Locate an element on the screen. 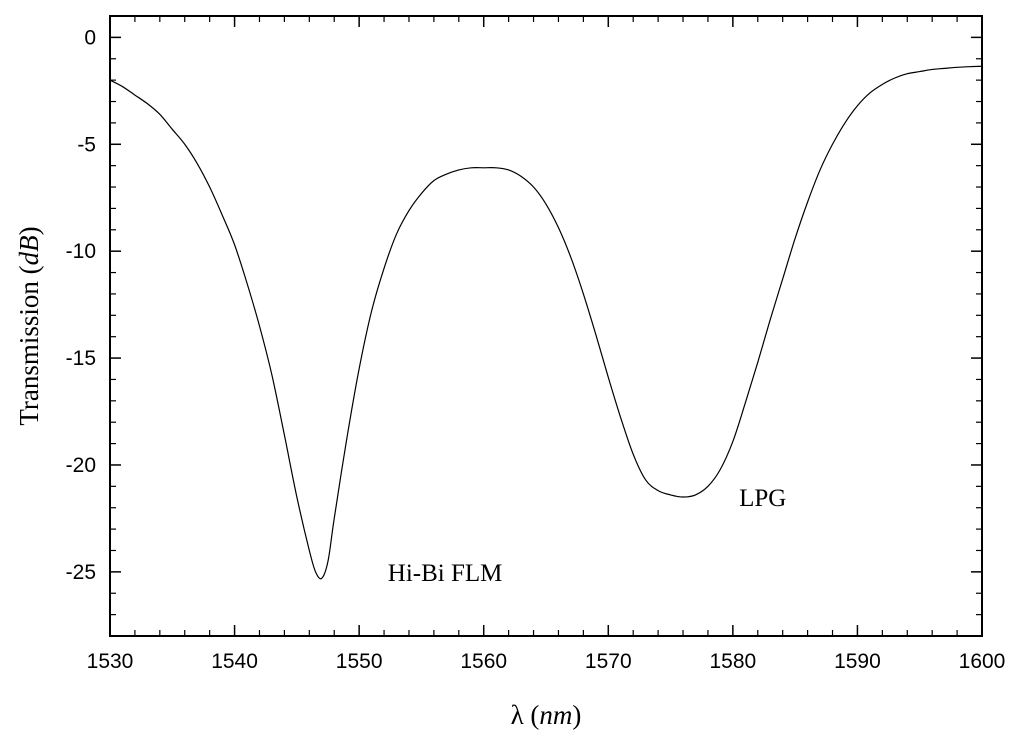 The image size is (1024, 746). y-tick-label: -20 is located at coordinates (81, 465).